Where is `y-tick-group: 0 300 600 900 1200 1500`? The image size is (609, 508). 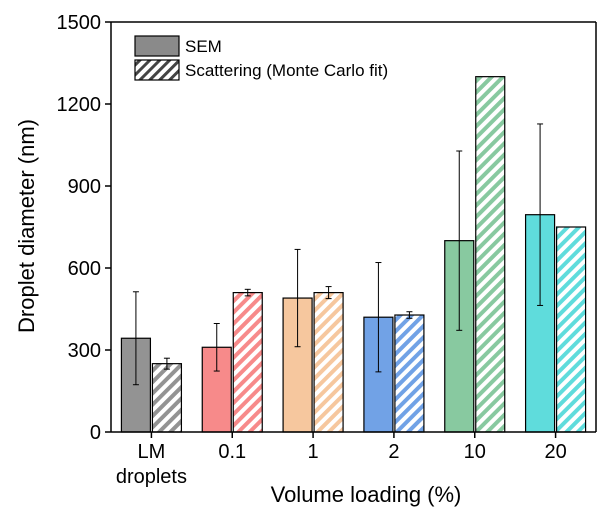
y-tick-group: 0 300 600 900 1200 1500 is located at coordinates (84, 228).